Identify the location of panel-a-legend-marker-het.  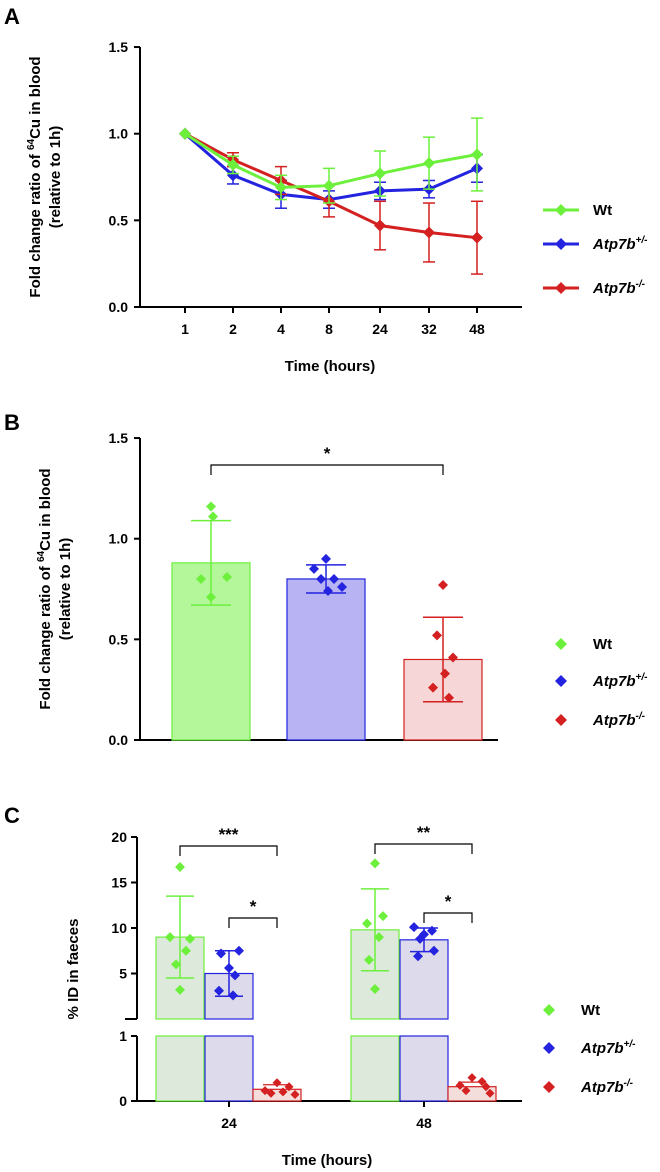
(561, 244).